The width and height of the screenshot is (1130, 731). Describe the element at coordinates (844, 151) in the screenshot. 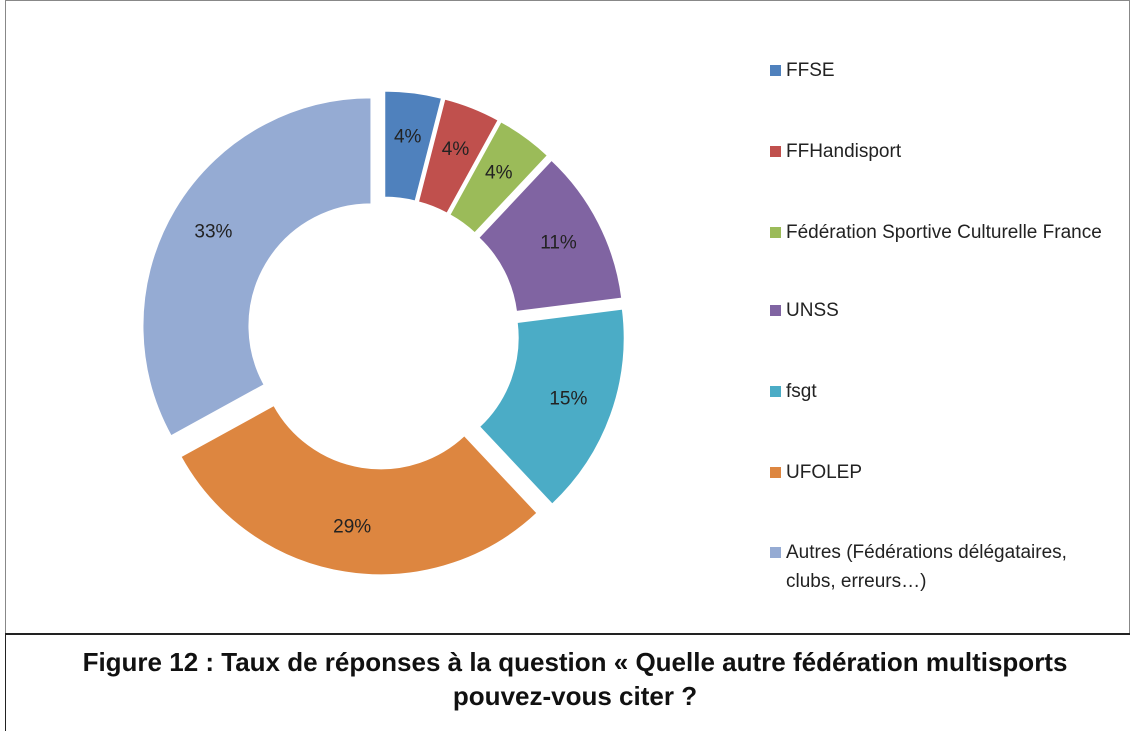

I see `legend-label: FFHandisport` at that location.